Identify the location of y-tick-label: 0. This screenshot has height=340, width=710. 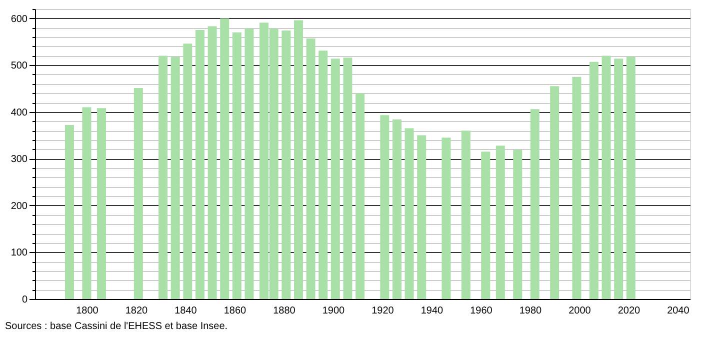
(25, 300).